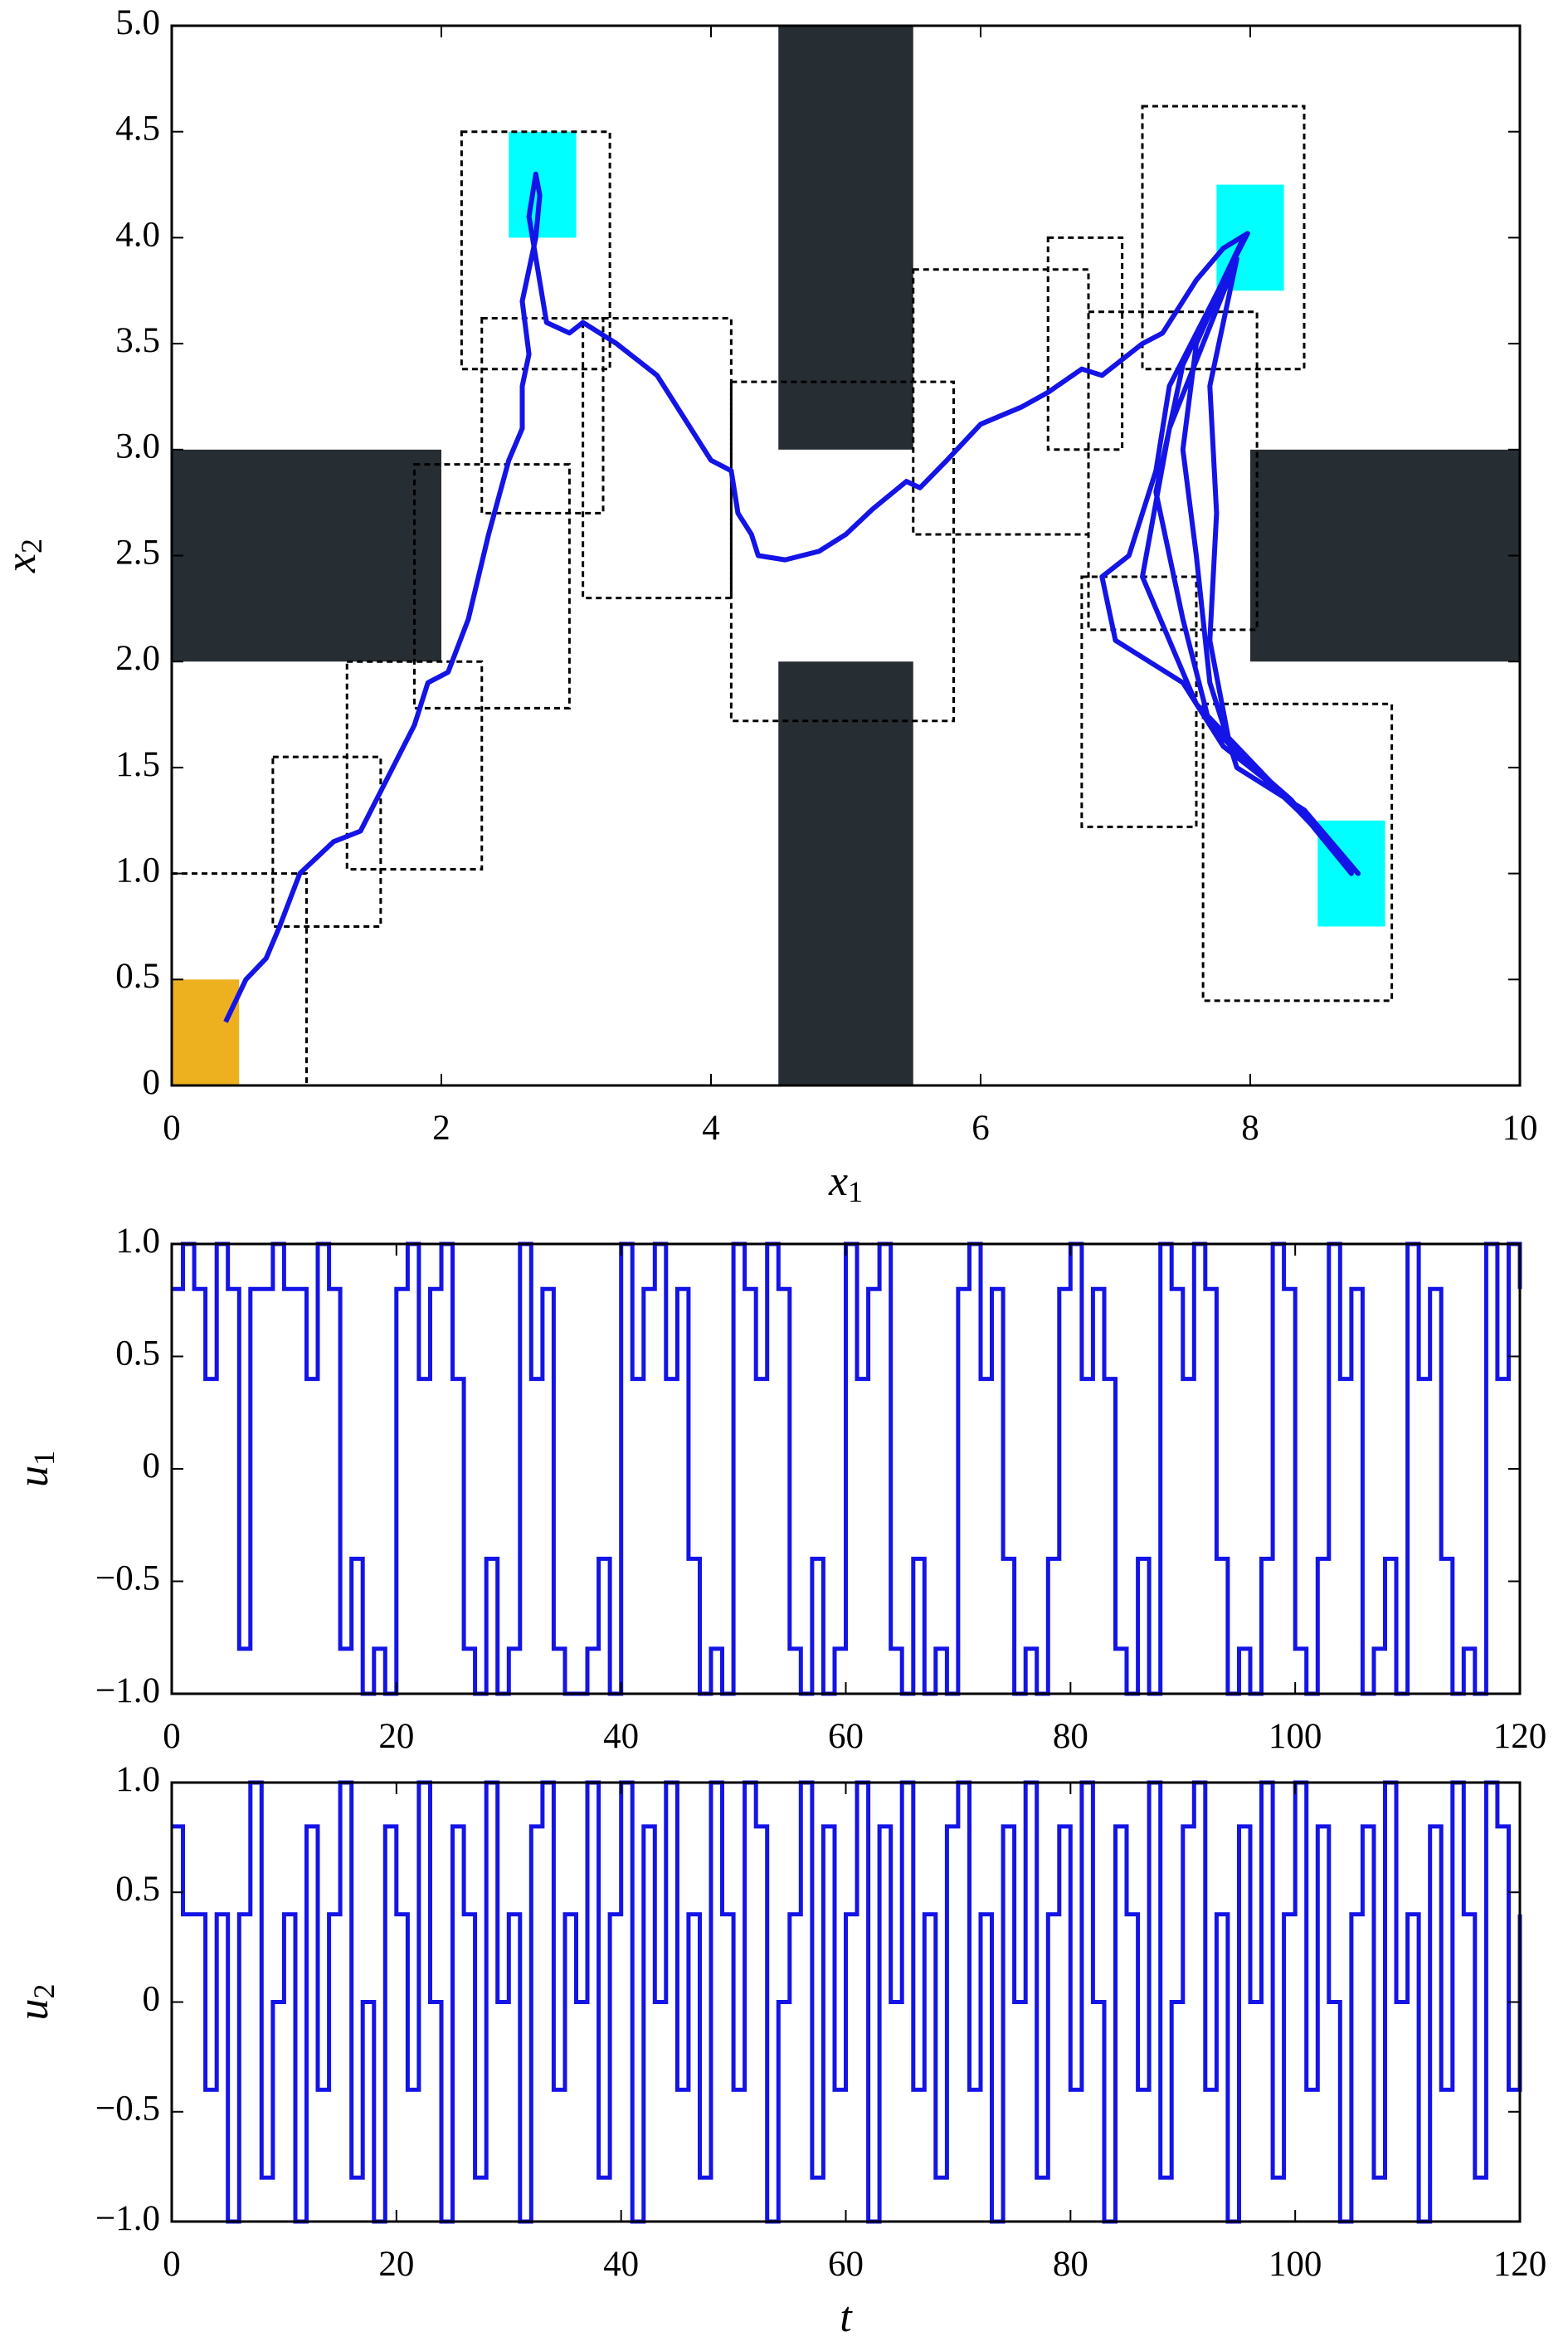  What do you see at coordinates (543, 184) in the screenshot?
I see `goal-regions` at bounding box center [543, 184].